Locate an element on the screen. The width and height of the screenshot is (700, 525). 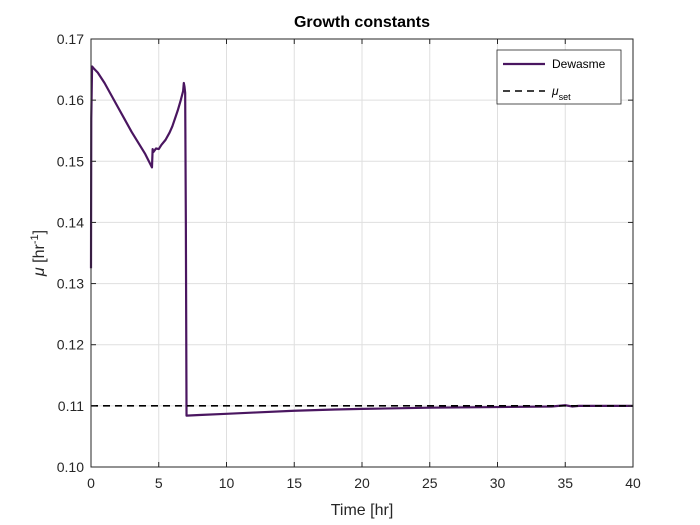
y-axis-label-symbol: μ is located at coordinates (39, 272).